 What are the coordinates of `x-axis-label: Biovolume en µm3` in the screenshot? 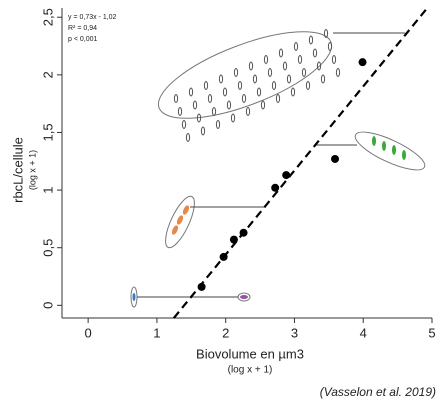 It's located at (250, 353).